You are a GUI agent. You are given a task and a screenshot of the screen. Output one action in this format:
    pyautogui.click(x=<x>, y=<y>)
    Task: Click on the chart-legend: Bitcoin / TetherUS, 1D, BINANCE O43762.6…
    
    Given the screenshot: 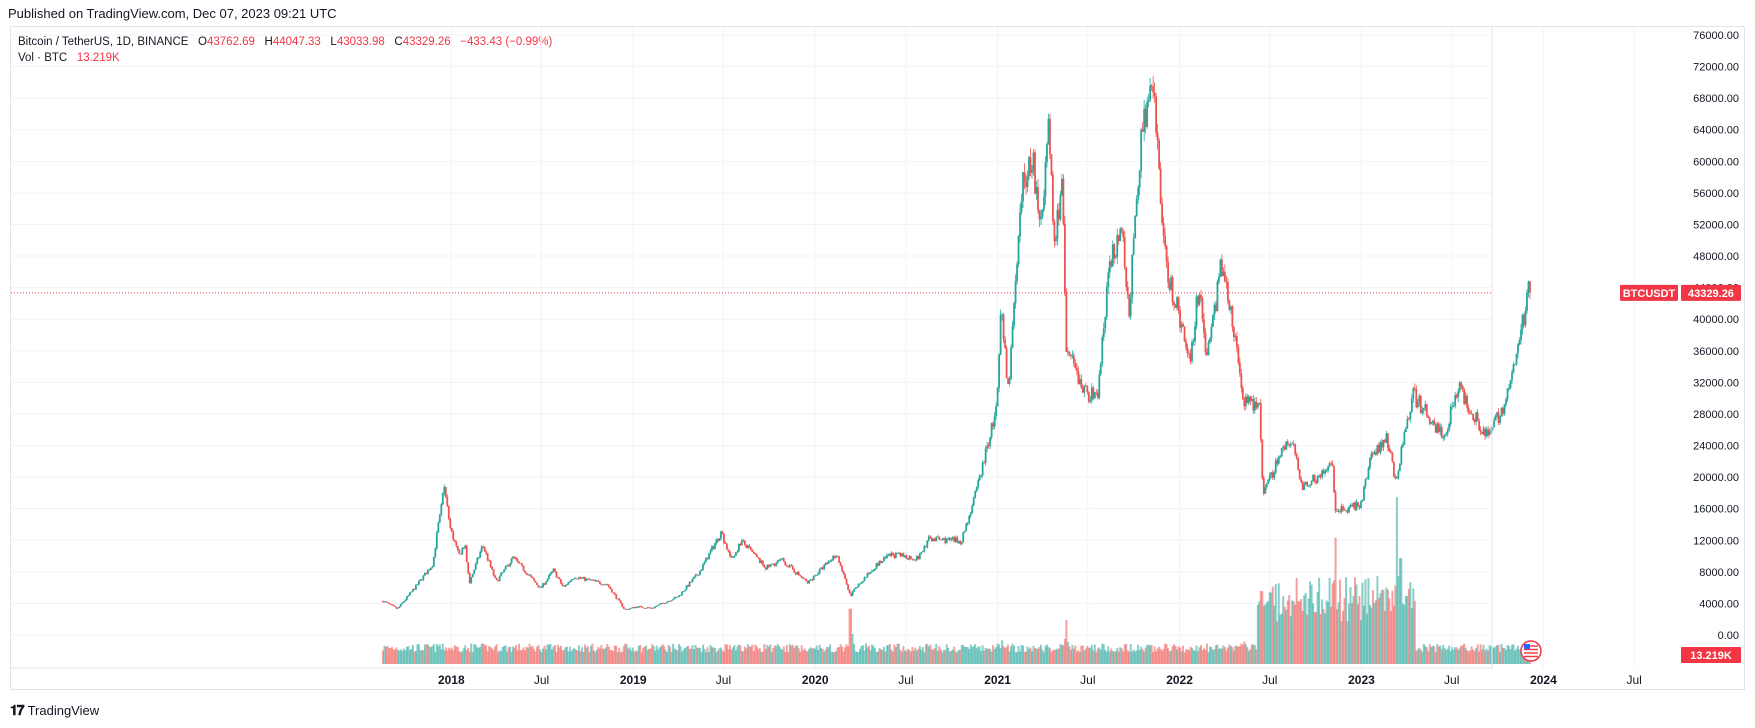 What is the action you would take?
    pyautogui.click(x=285, y=50)
    